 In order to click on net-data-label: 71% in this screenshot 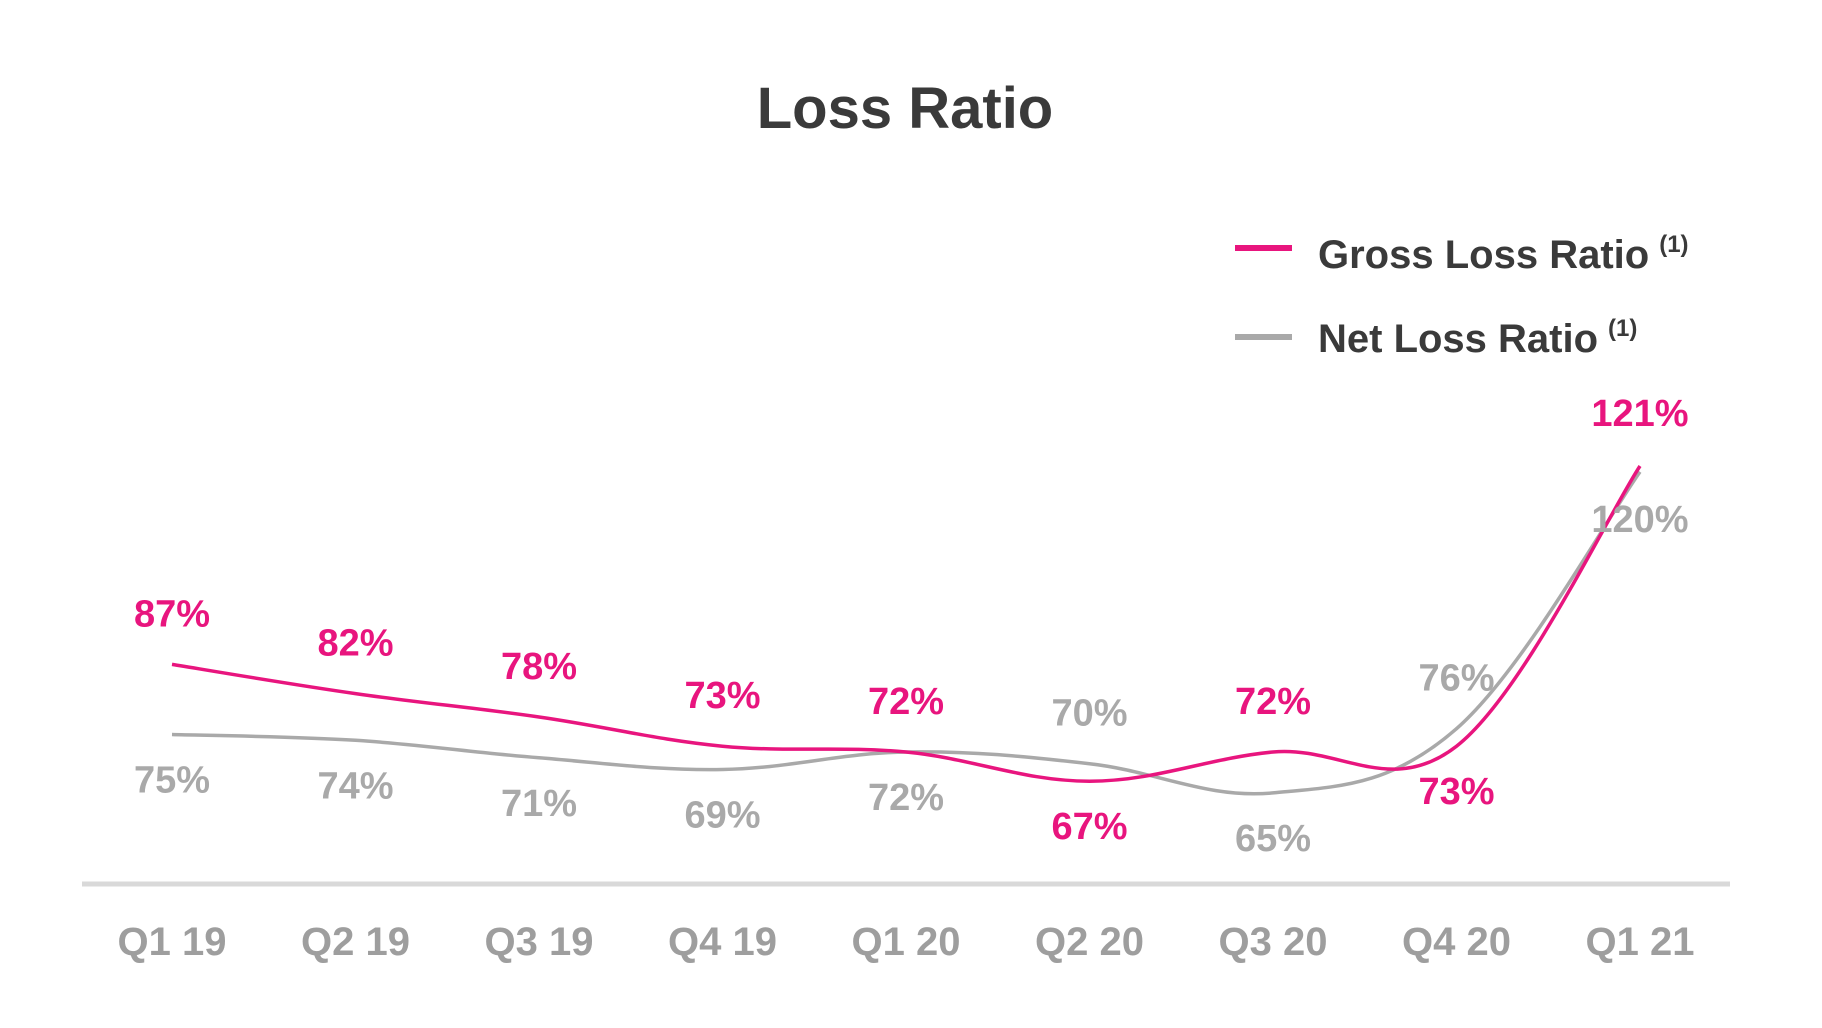, I will do `click(539, 804)`.